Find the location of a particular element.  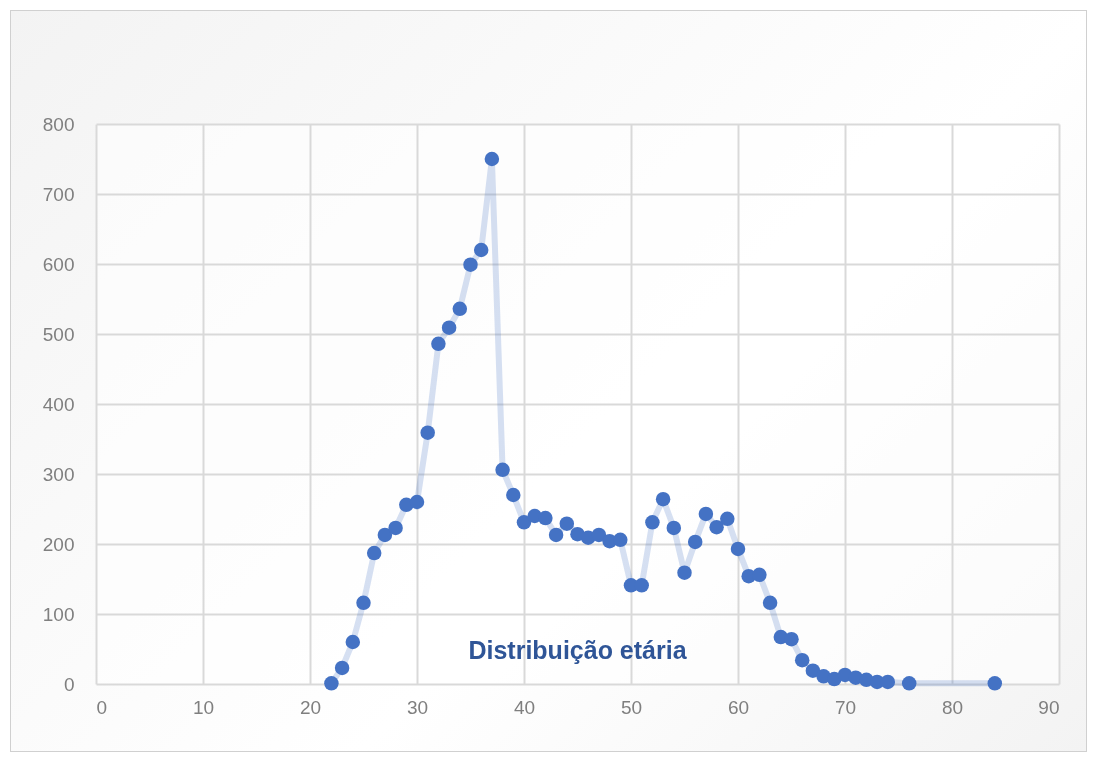

y-tick-label: 500 is located at coordinates (58, 334).